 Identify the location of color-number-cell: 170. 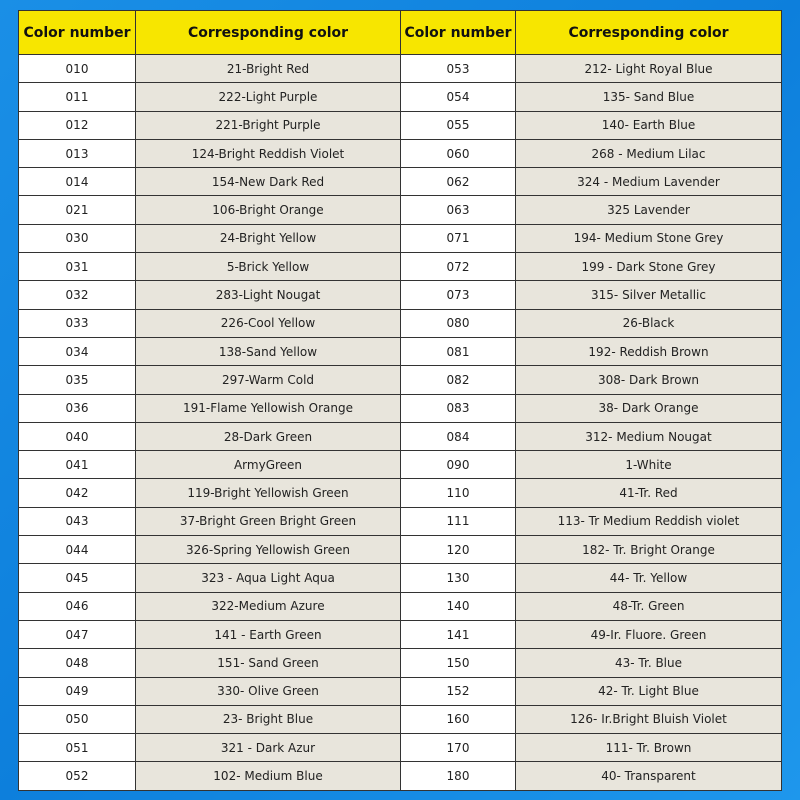
(458, 748).